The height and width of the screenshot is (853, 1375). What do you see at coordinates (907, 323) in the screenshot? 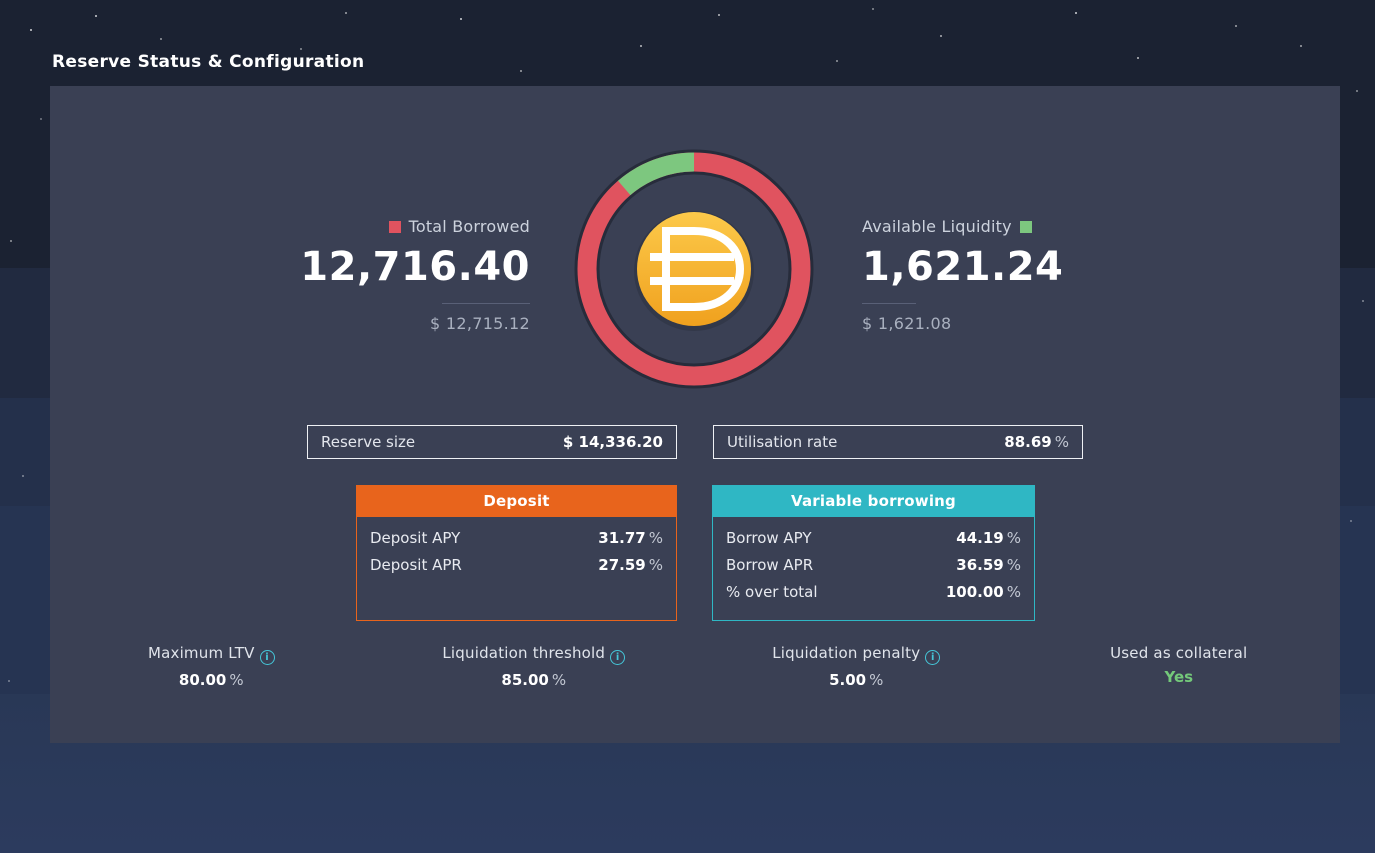
I see `available-liquidity-usd: $ 1,621.08` at bounding box center [907, 323].